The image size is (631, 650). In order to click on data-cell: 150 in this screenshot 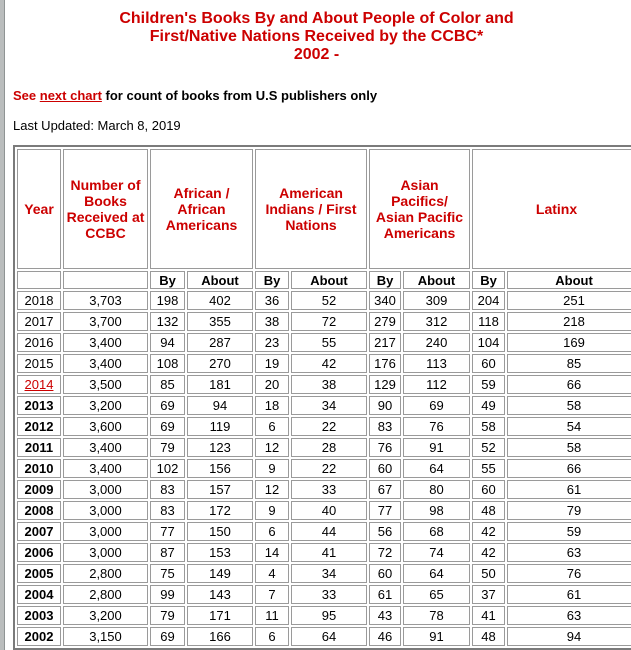, I will do `click(220, 531)`.